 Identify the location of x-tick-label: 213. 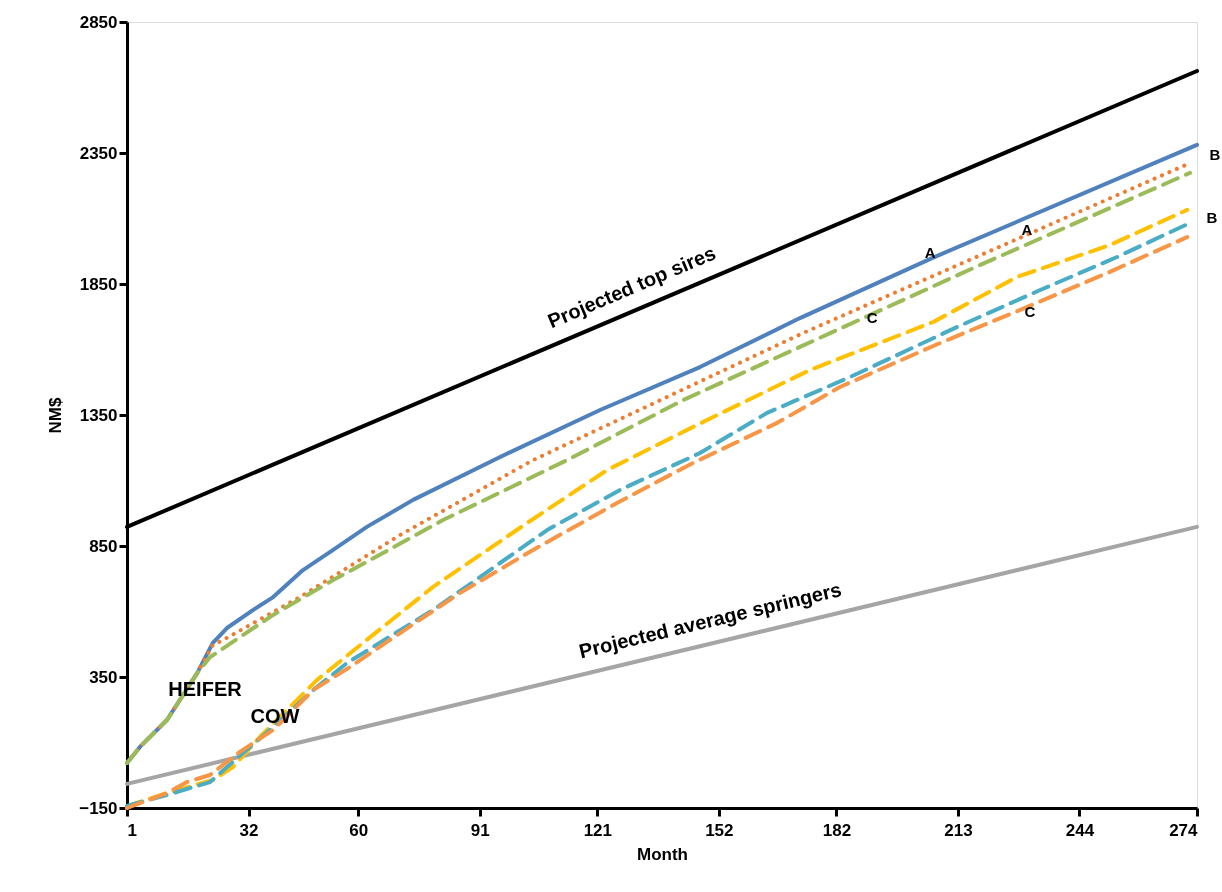
(958, 830).